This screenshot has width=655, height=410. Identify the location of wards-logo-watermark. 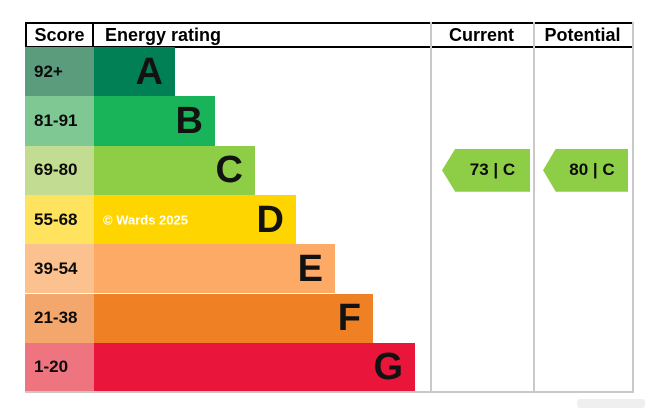
(611, 403).